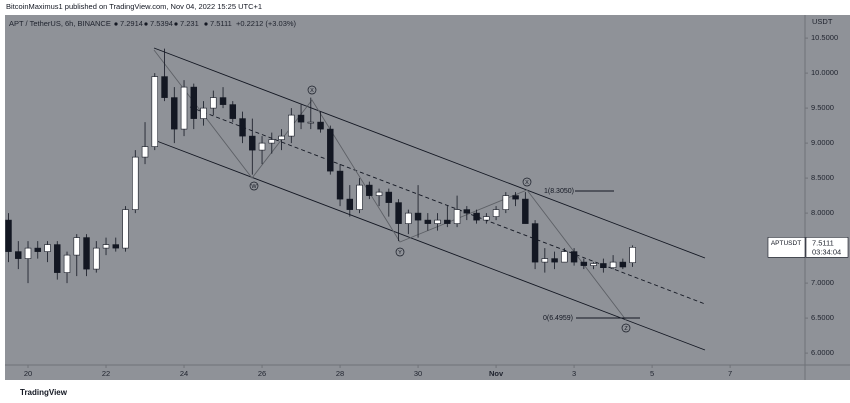 This screenshot has height=403, width=850. Describe the element at coordinates (60, 23) in the screenshot. I see `symbol-title: APT / TetherUS, 6h, BINANCE` at that location.